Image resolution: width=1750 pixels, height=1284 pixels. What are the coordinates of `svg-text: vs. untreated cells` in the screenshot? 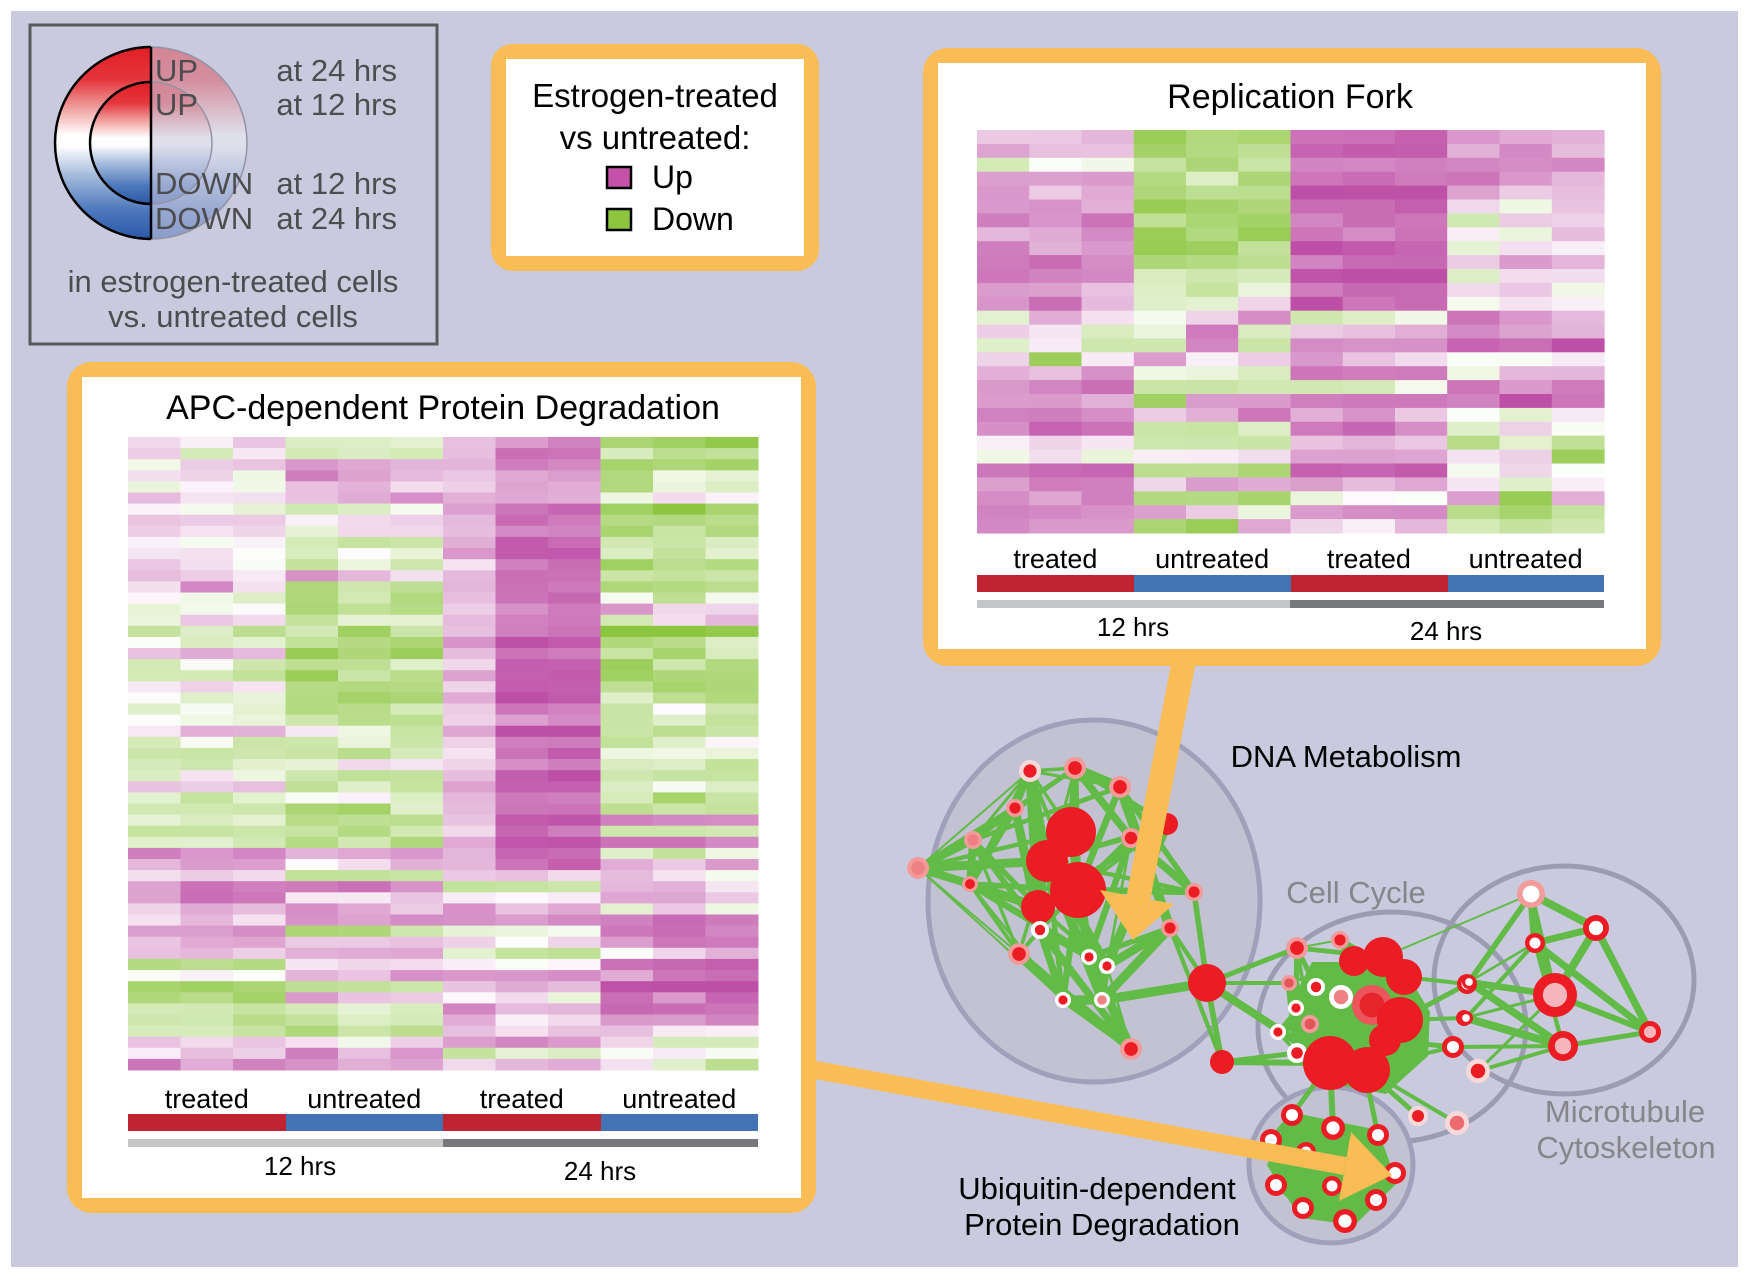 It's located at (233, 316).